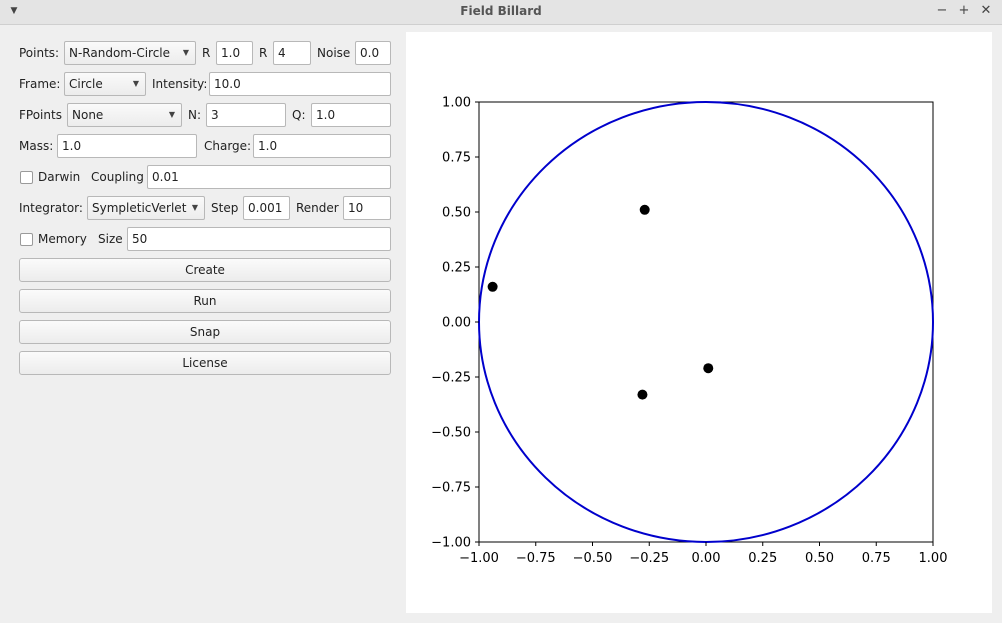  Describe the element at coordinates (205, 363) in the screenshot. I see `license-button: License` at that location.